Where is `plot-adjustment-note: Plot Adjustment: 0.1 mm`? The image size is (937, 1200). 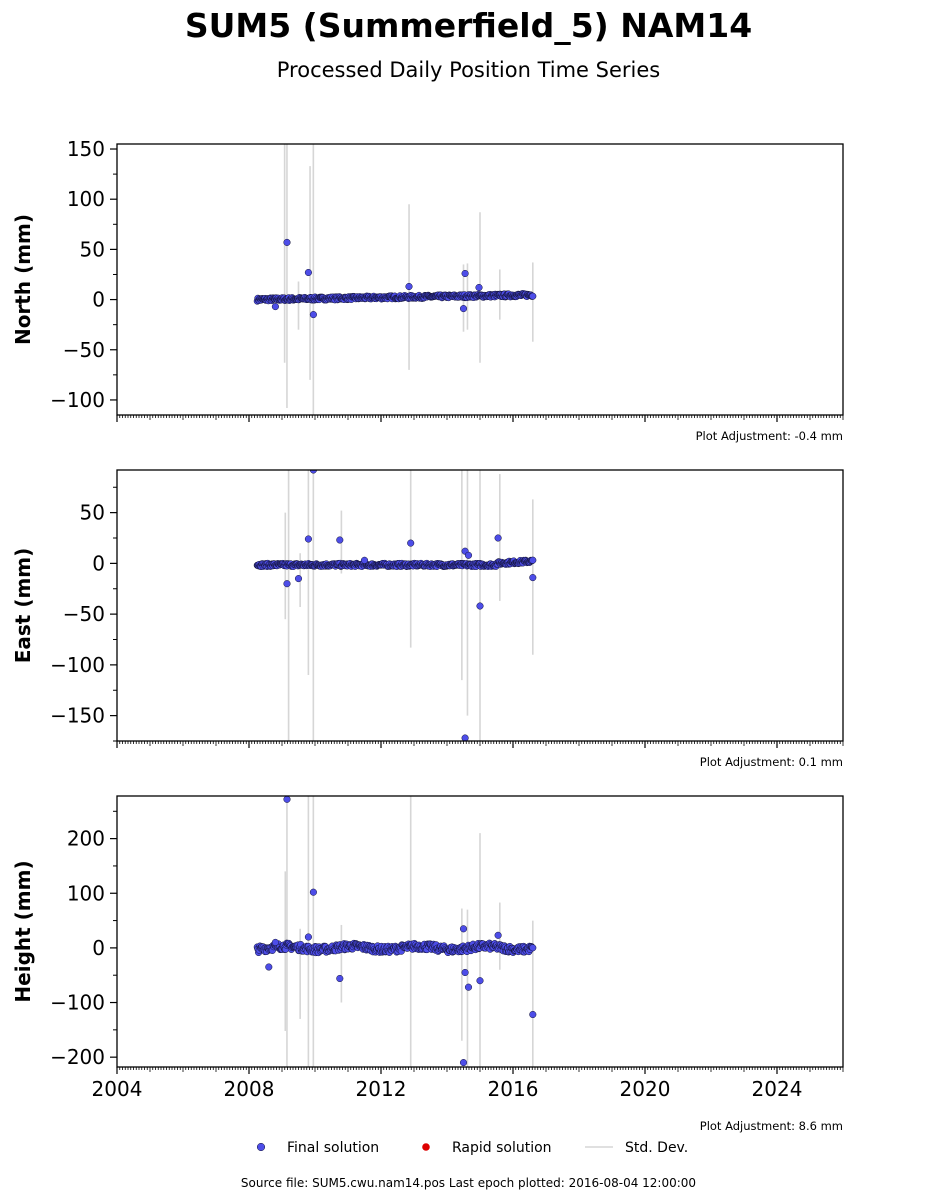
plot-adjustment-note: Plot Adjustment: 0.1 mm is located at coordinates (771, 762).